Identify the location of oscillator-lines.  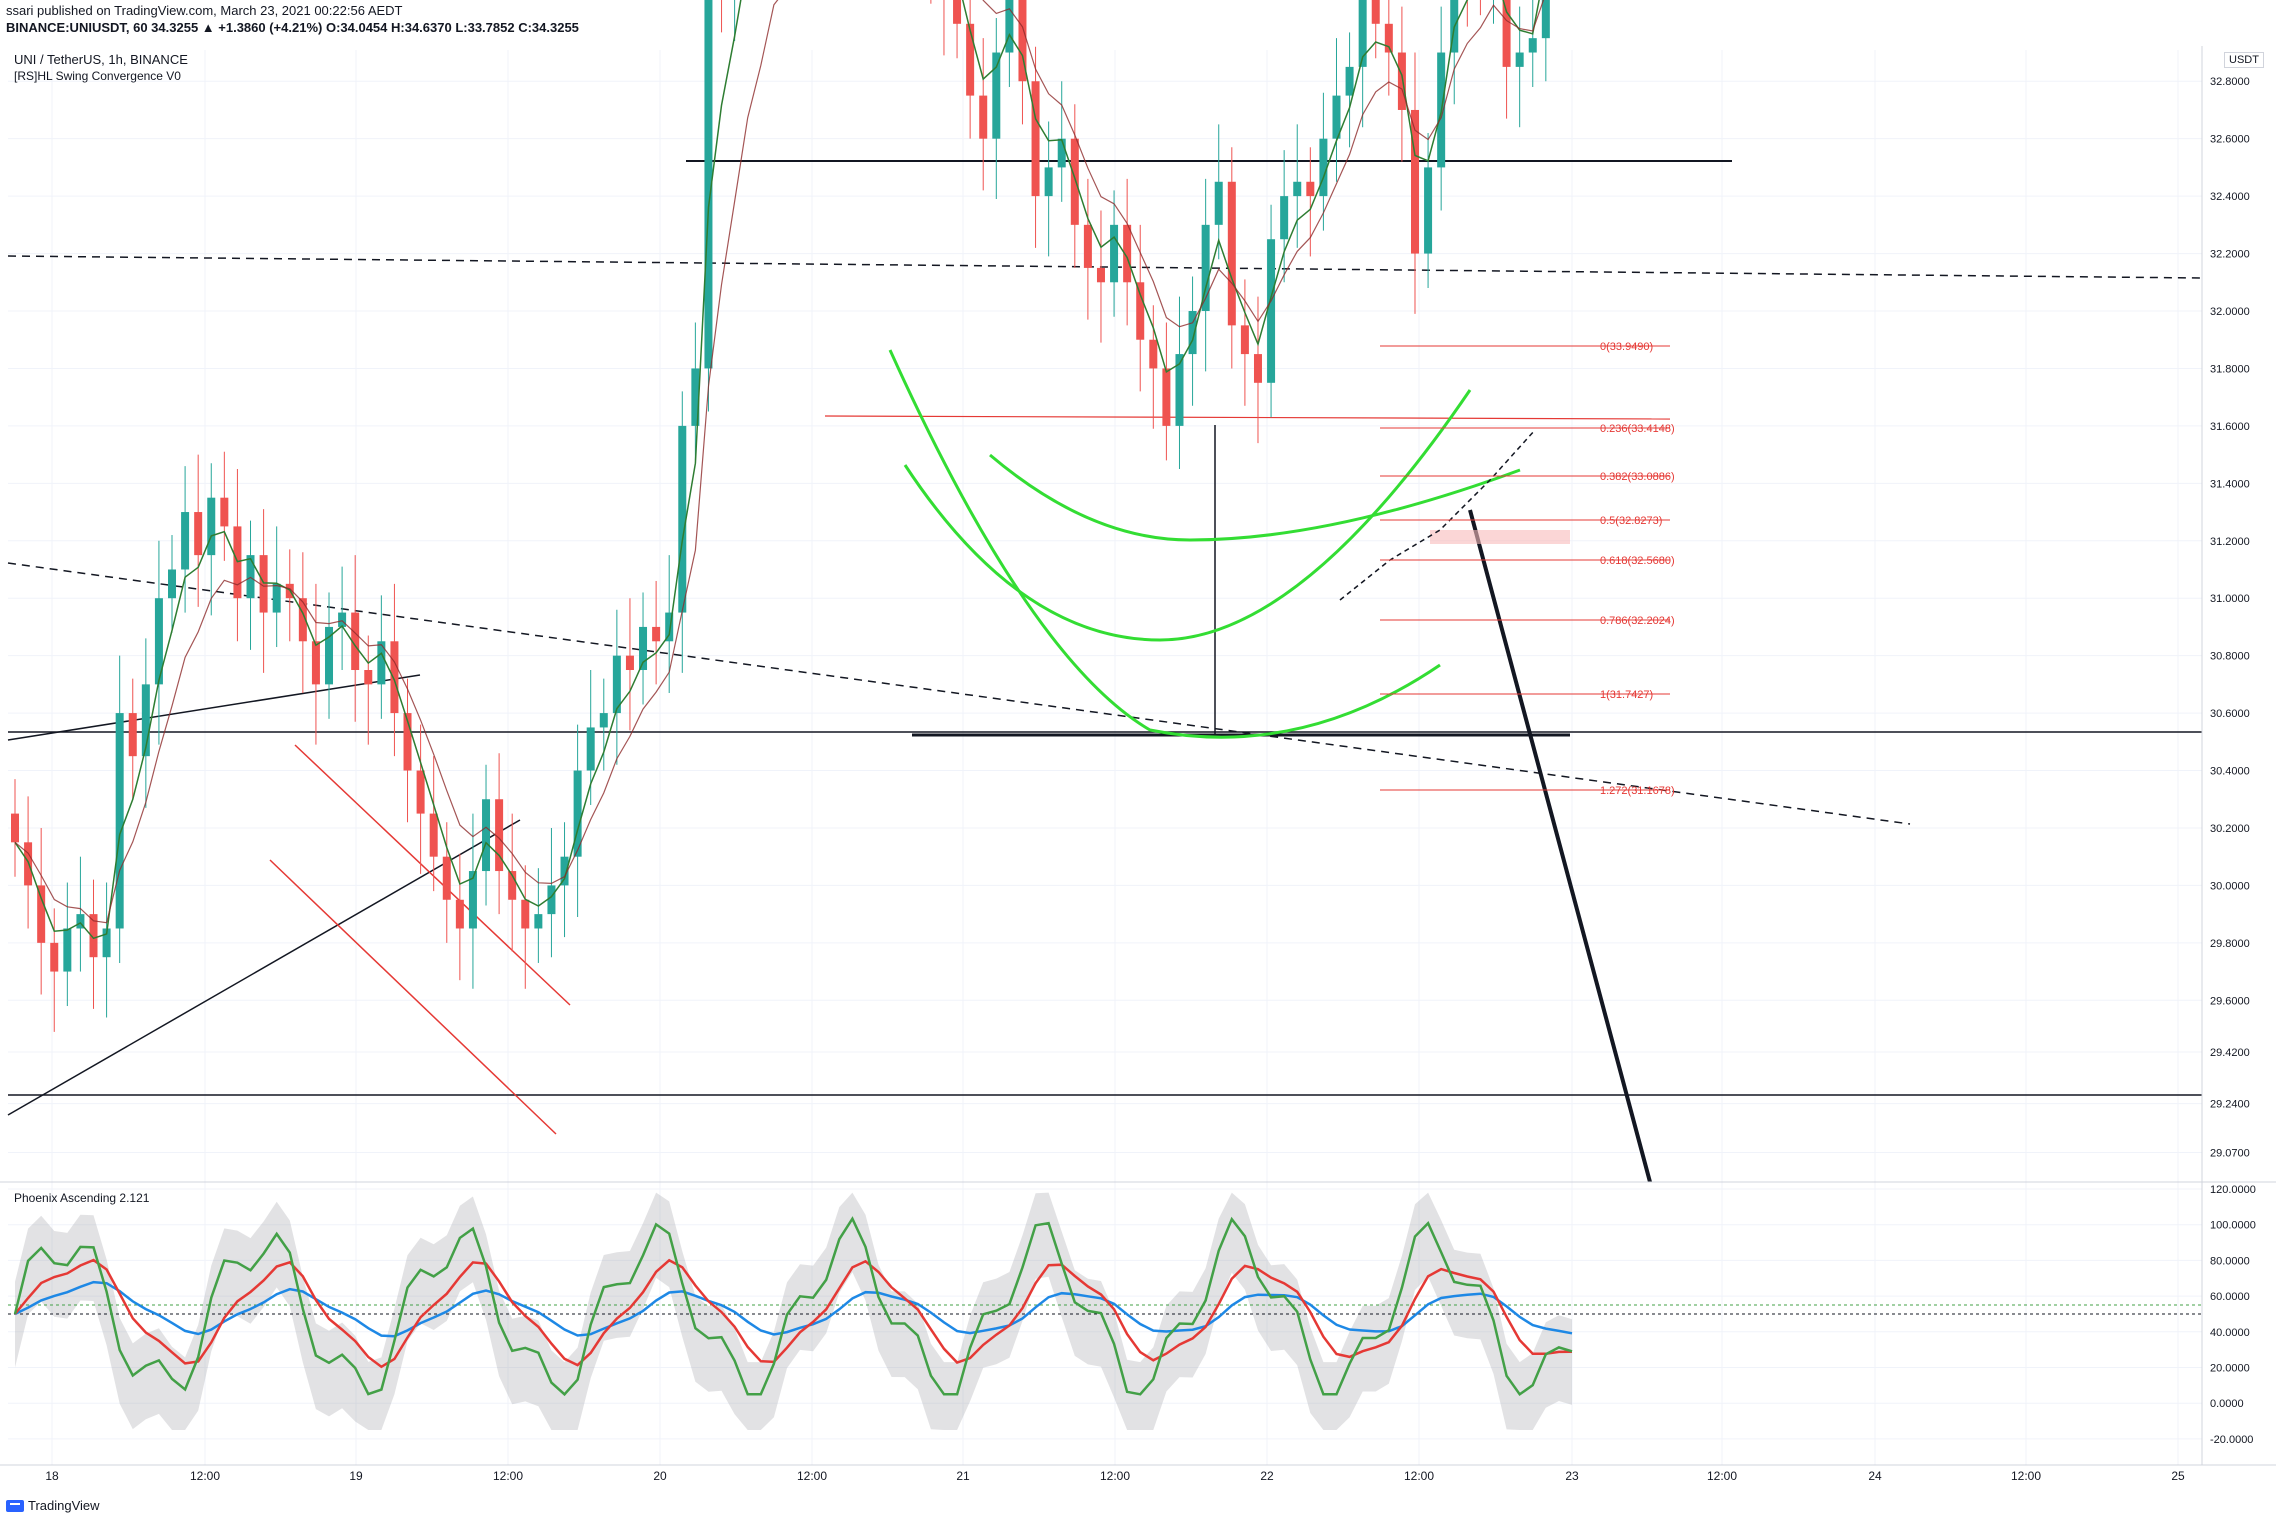
(1105, 1306).